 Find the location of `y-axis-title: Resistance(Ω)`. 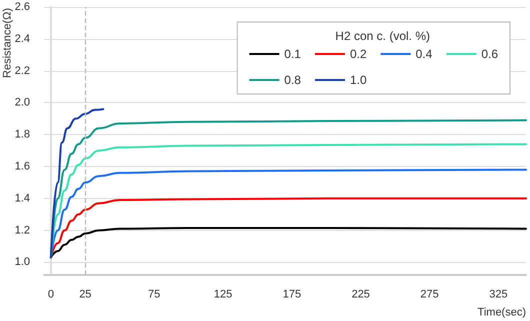

y-axis-title: Resistance(Ω) is located at coordinates (8, 43).